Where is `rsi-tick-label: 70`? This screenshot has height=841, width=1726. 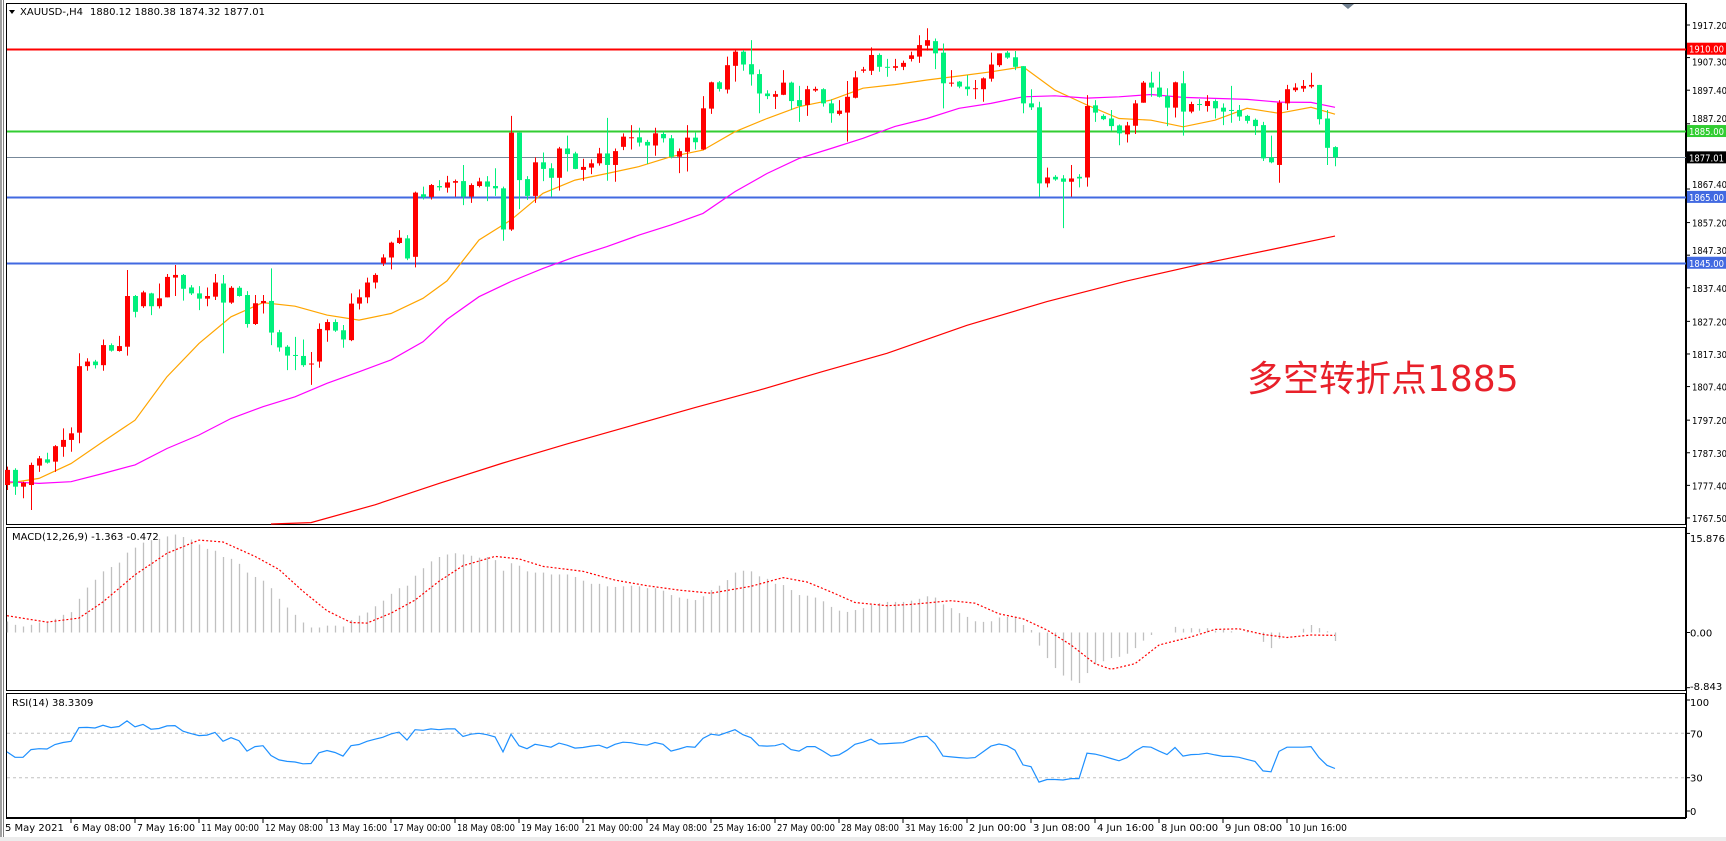 rsi-tick-label: 70 is located at coordinates (1696, 734).